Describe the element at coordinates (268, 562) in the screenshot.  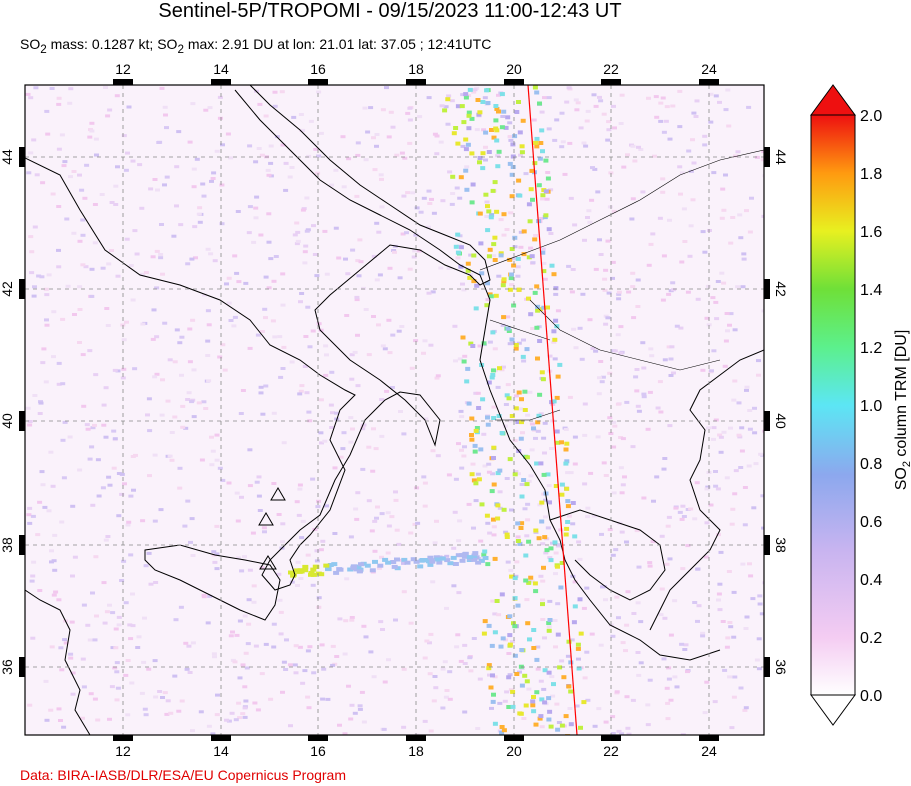
I see `volcano-marker-etna` at that location.